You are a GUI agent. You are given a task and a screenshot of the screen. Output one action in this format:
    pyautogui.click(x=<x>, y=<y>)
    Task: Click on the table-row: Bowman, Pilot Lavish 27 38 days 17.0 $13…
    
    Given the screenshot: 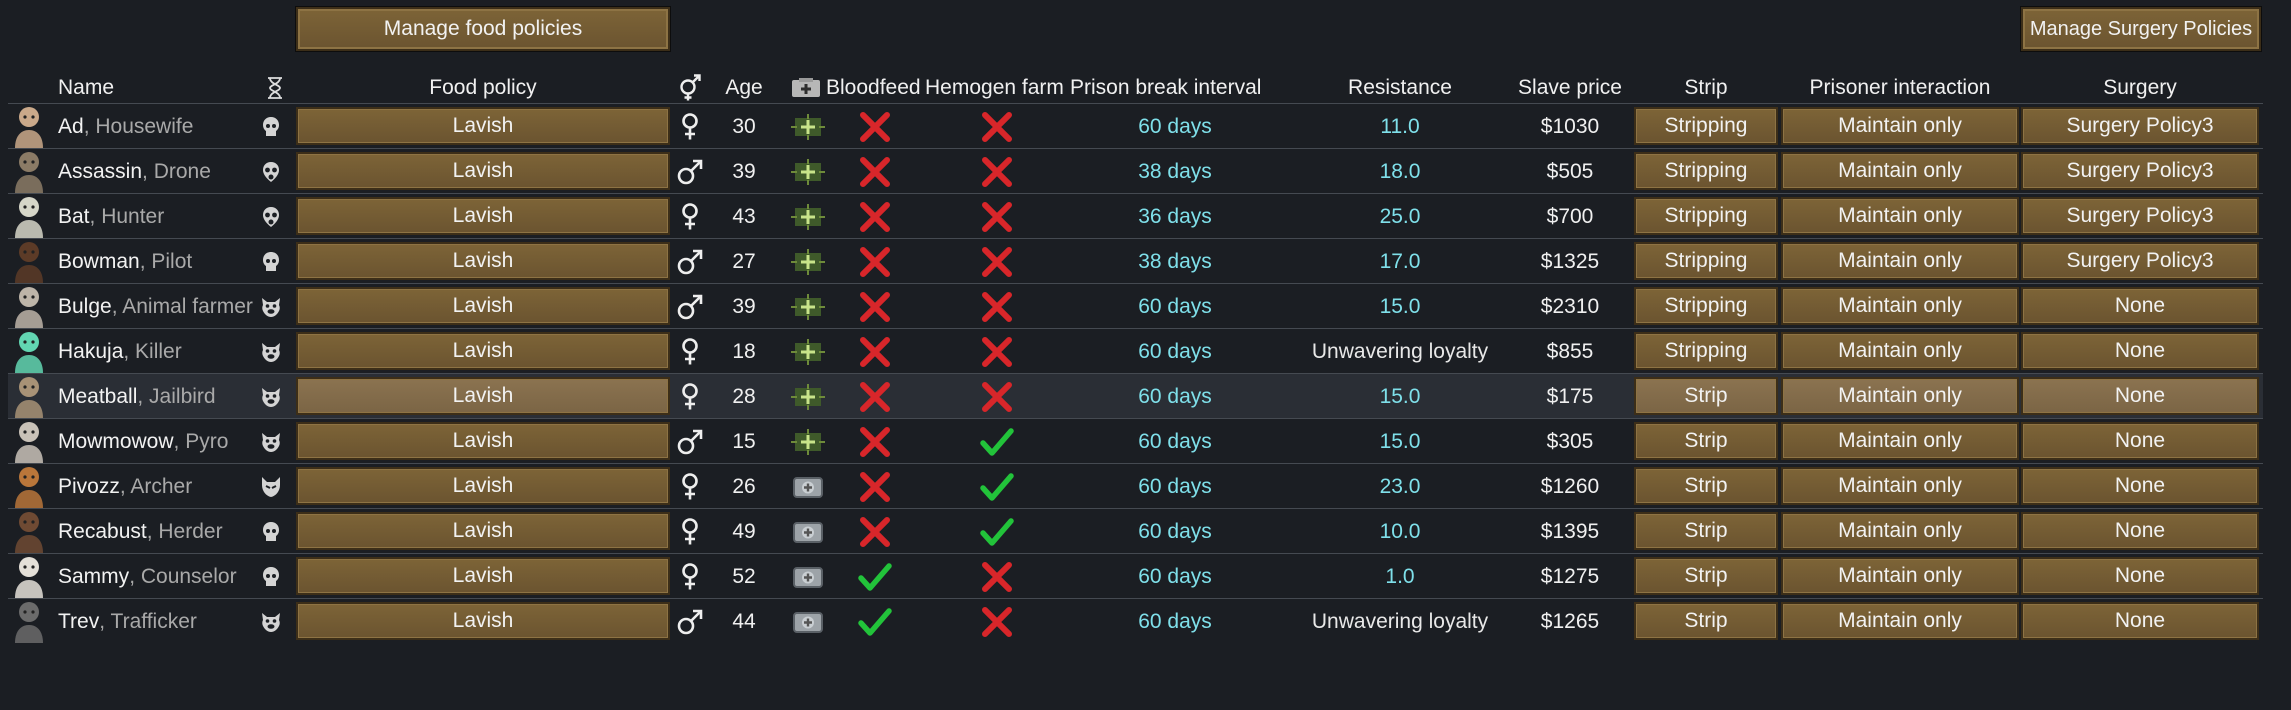 What is the action you would take?
    pyautogui.click(x=1135, y=260)
    